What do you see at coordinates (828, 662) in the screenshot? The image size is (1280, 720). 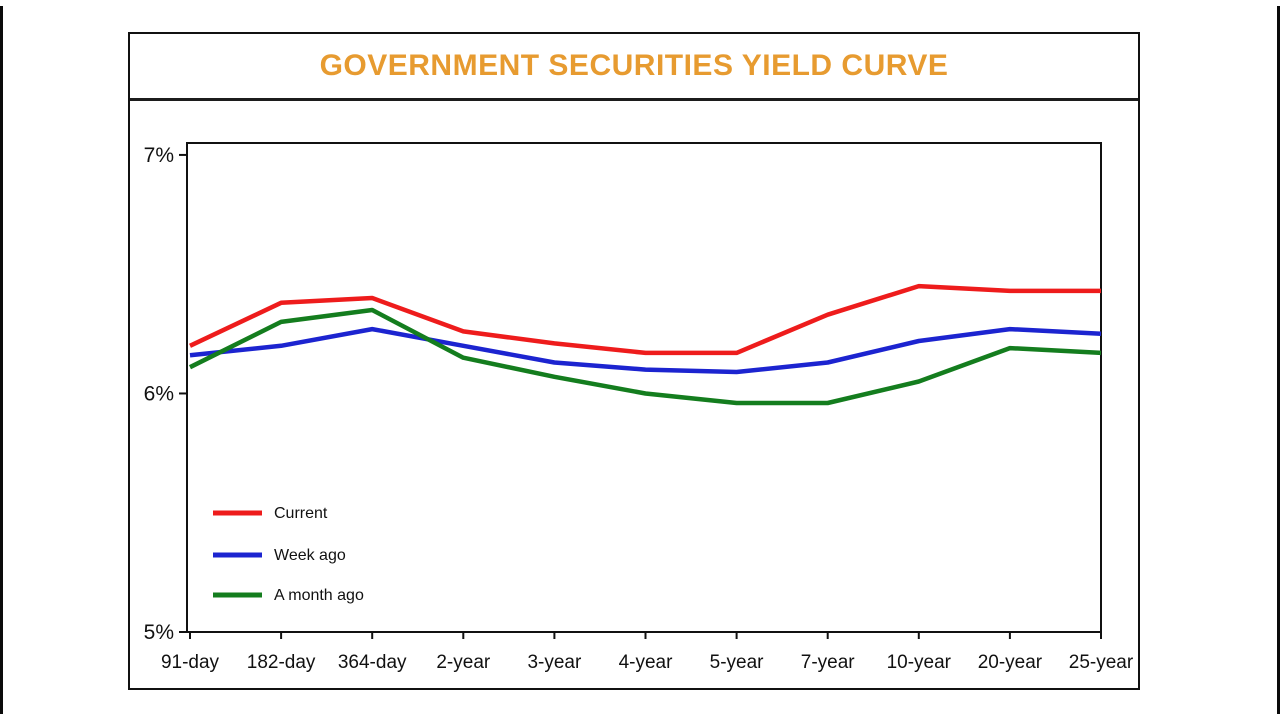 I see `x-tick-label: 7-year` at bounding box center [828, 662].